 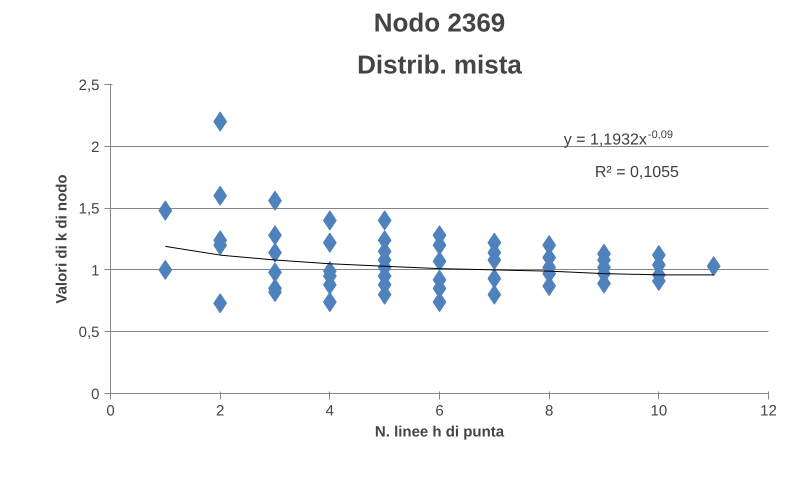 What do you see at coordinates (220, 411) in the screenshot?
I see `x-tick-label: 2` at bounding box center [220, 411].